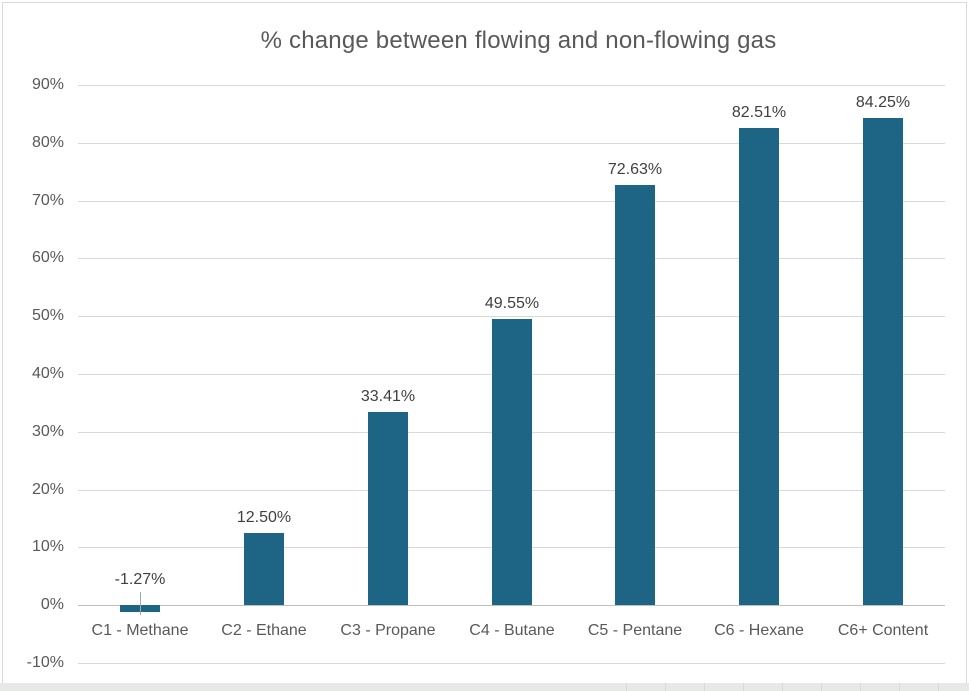 The image size is (969, 691). Describe the element at coordinates (47, 489) in the screenshot. I see `y-tick-label-20: 20%` at that location.